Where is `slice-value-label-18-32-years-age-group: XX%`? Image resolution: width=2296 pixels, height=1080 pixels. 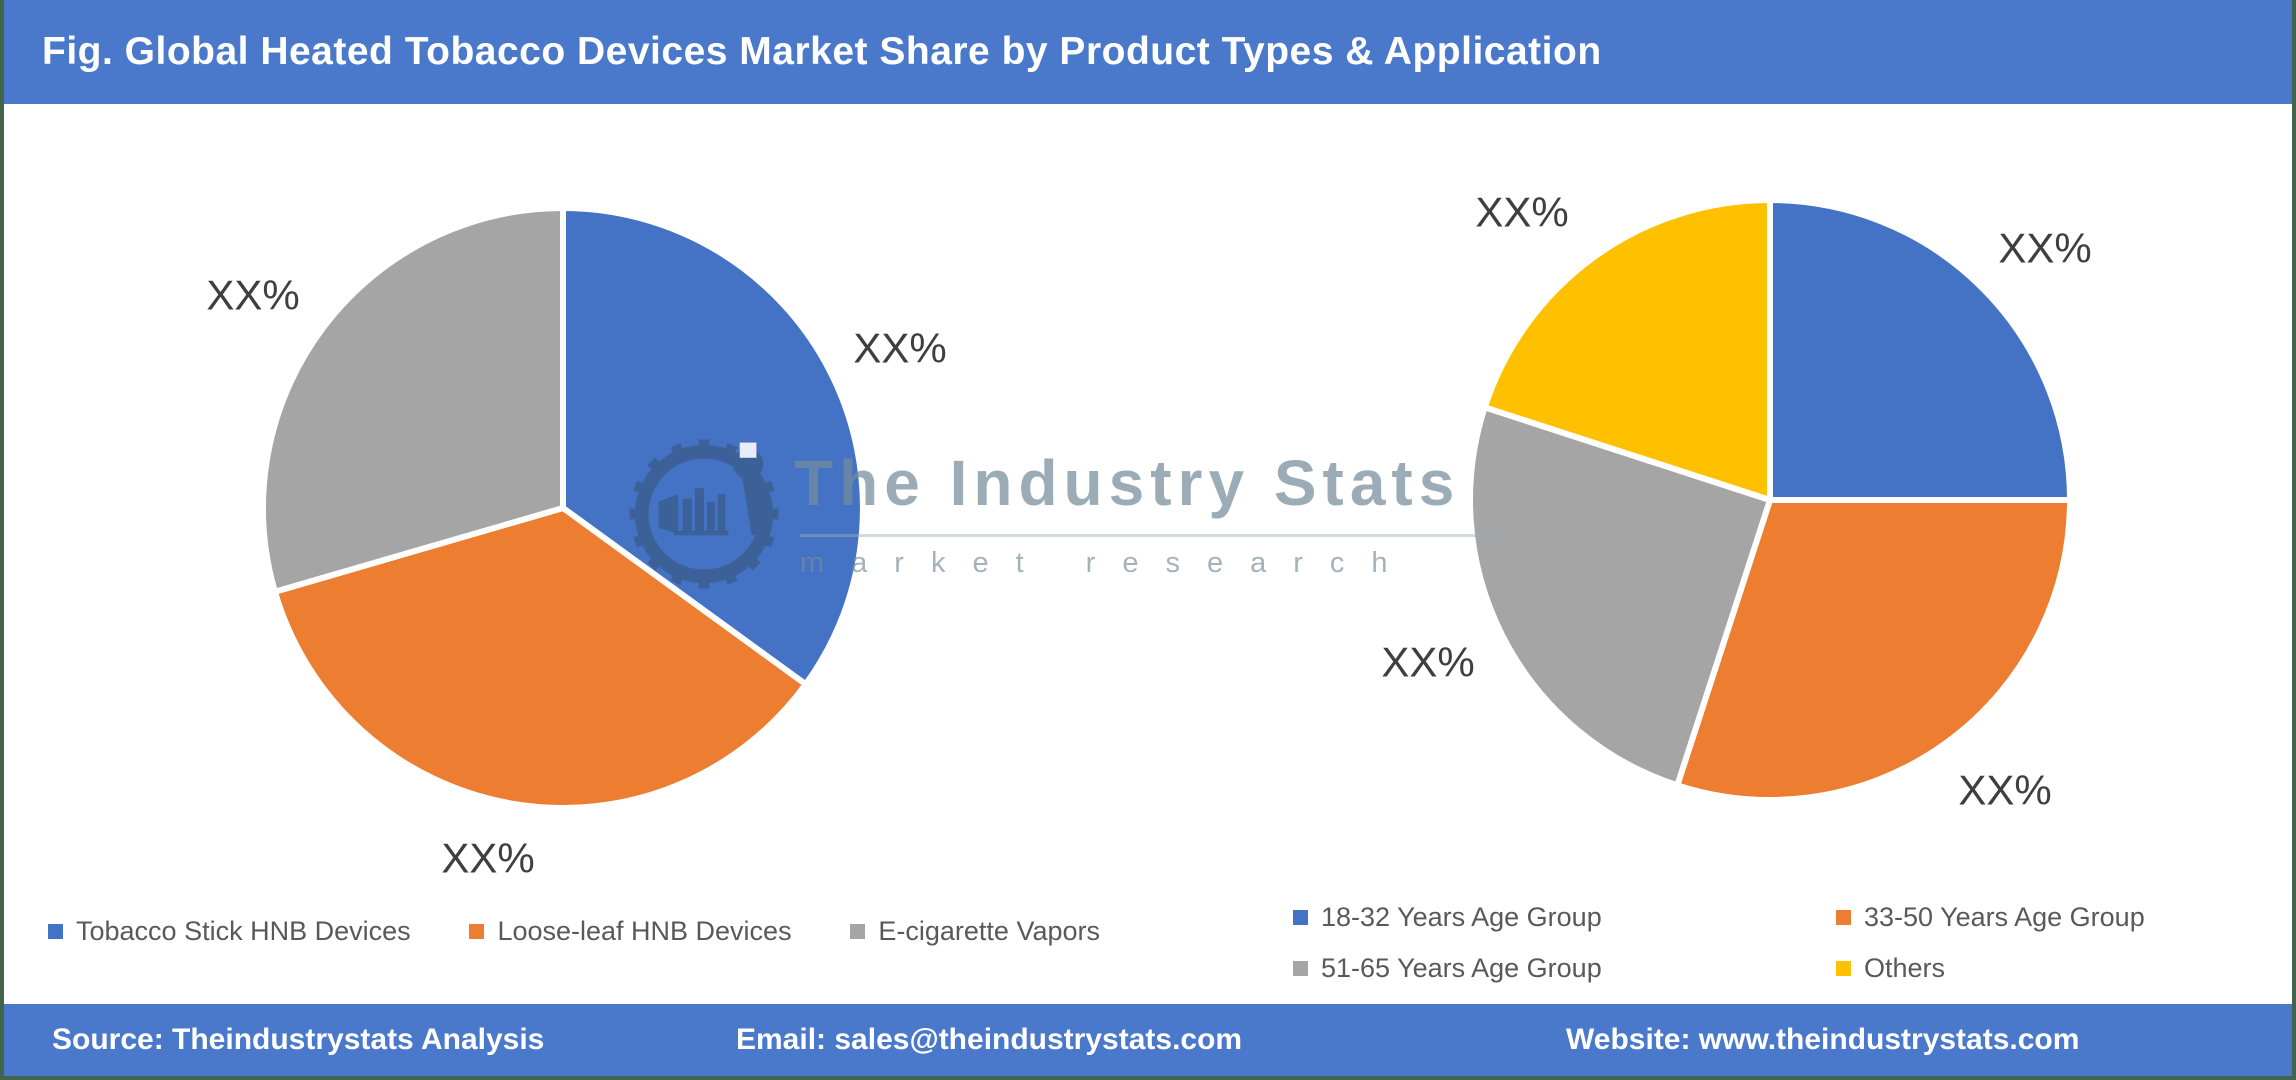 slice-value-label-18-32-years-age-group: XX% is located at coordinates (2044, 248).